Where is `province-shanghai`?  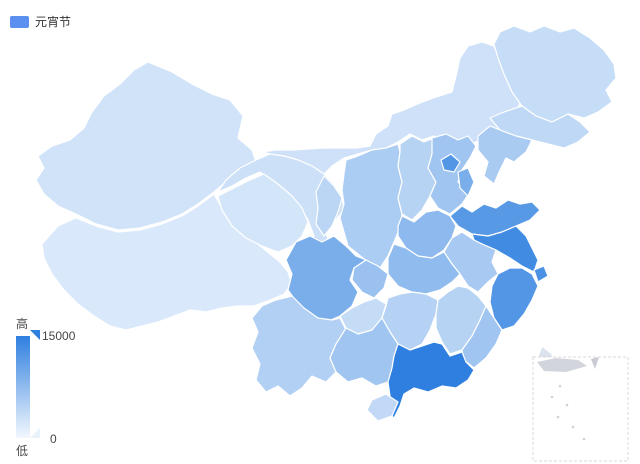
province-shanghai is located at coordinates (541, 274).